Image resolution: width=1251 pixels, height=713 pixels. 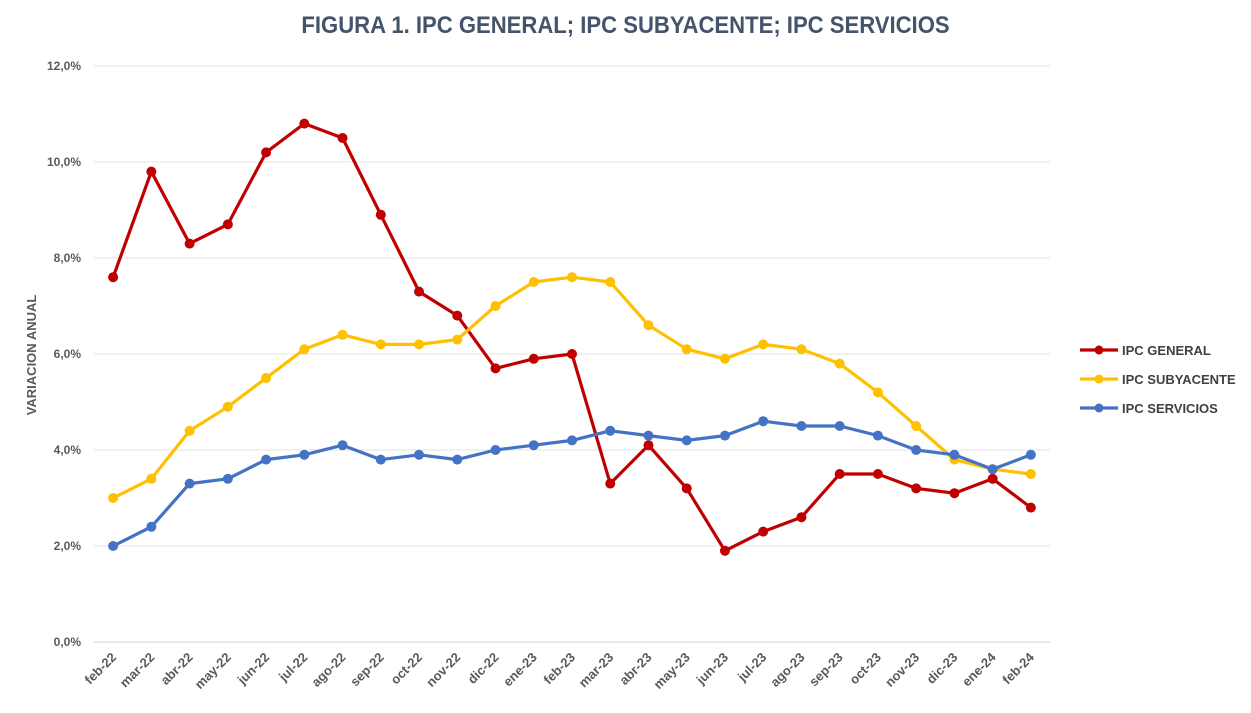 I want to click on y-tick-label: 2,0%, so click(x=68, y=546).